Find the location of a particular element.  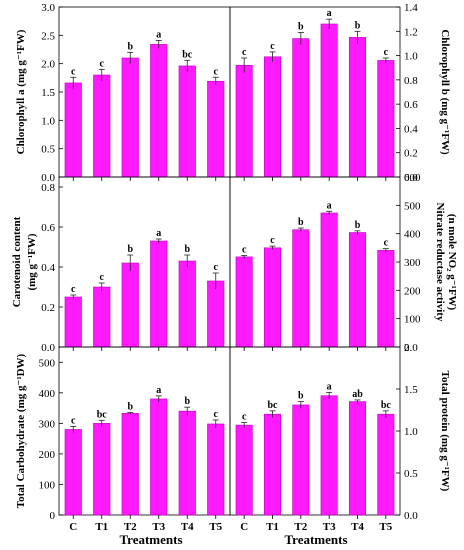

y-tick-label: 500 is located at coordinates (47, 363).